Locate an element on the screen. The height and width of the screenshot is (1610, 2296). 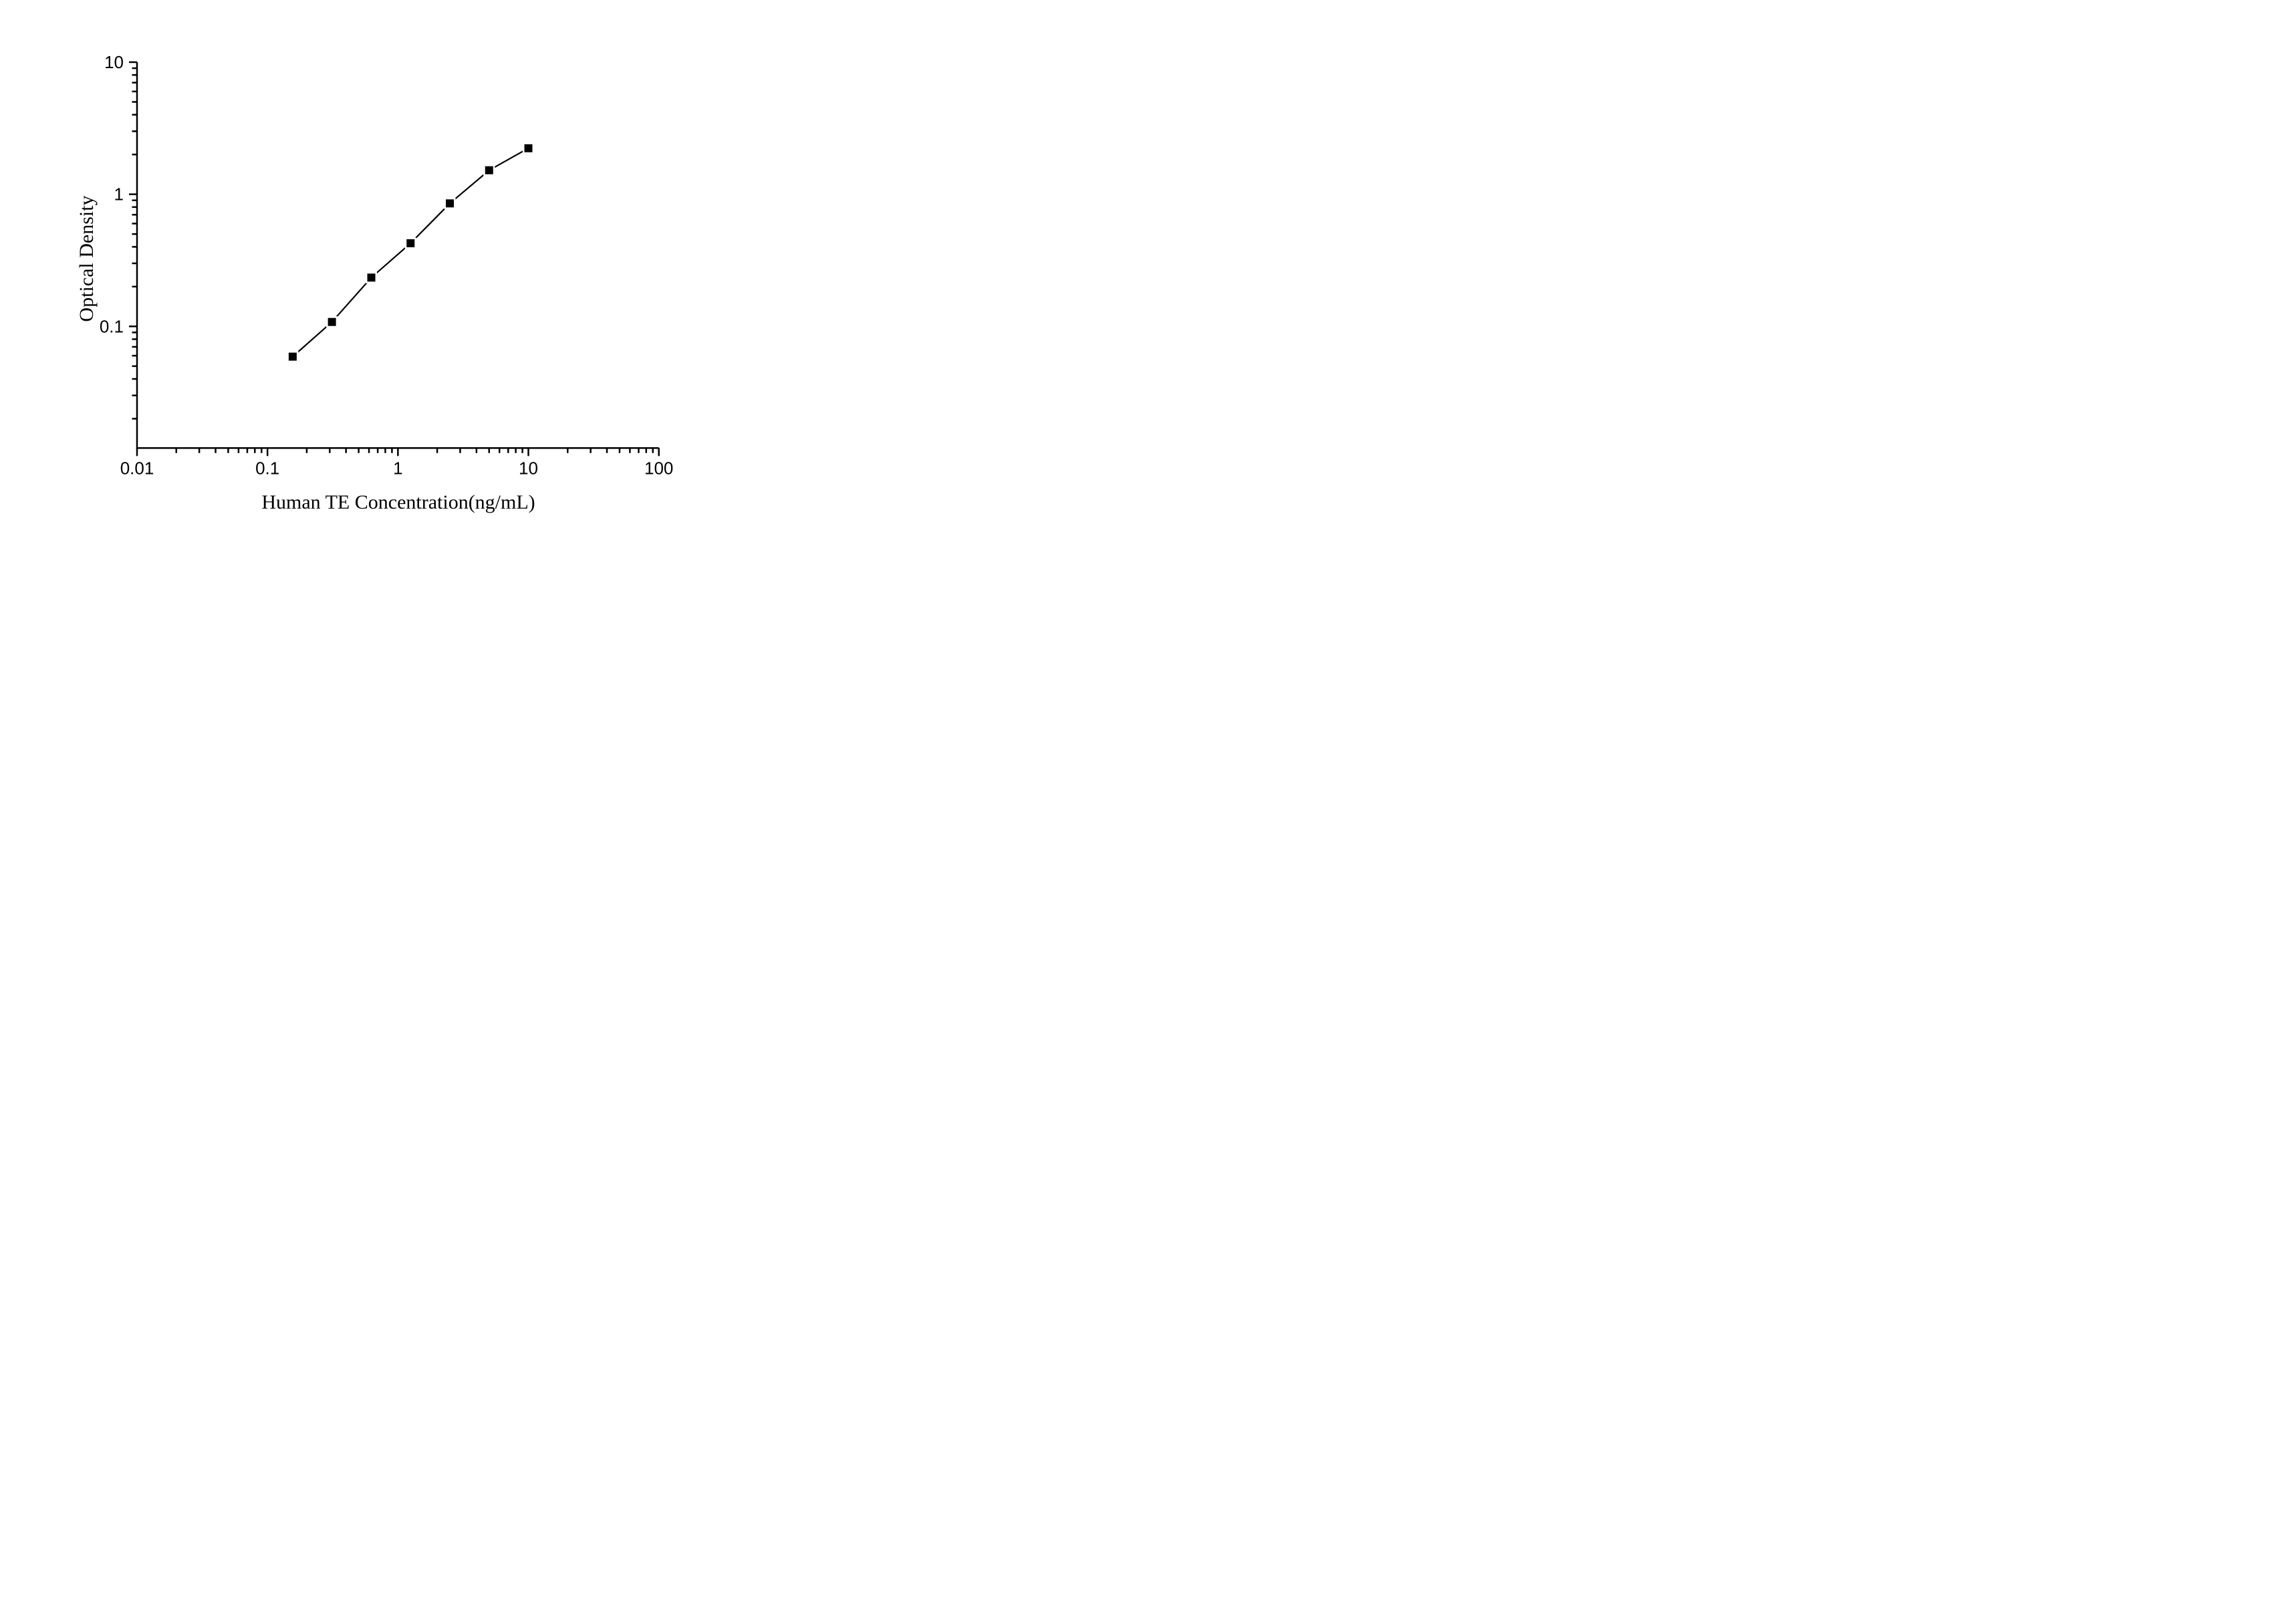
x-tick-label: 0.01 is located at coordinates (137, 468).